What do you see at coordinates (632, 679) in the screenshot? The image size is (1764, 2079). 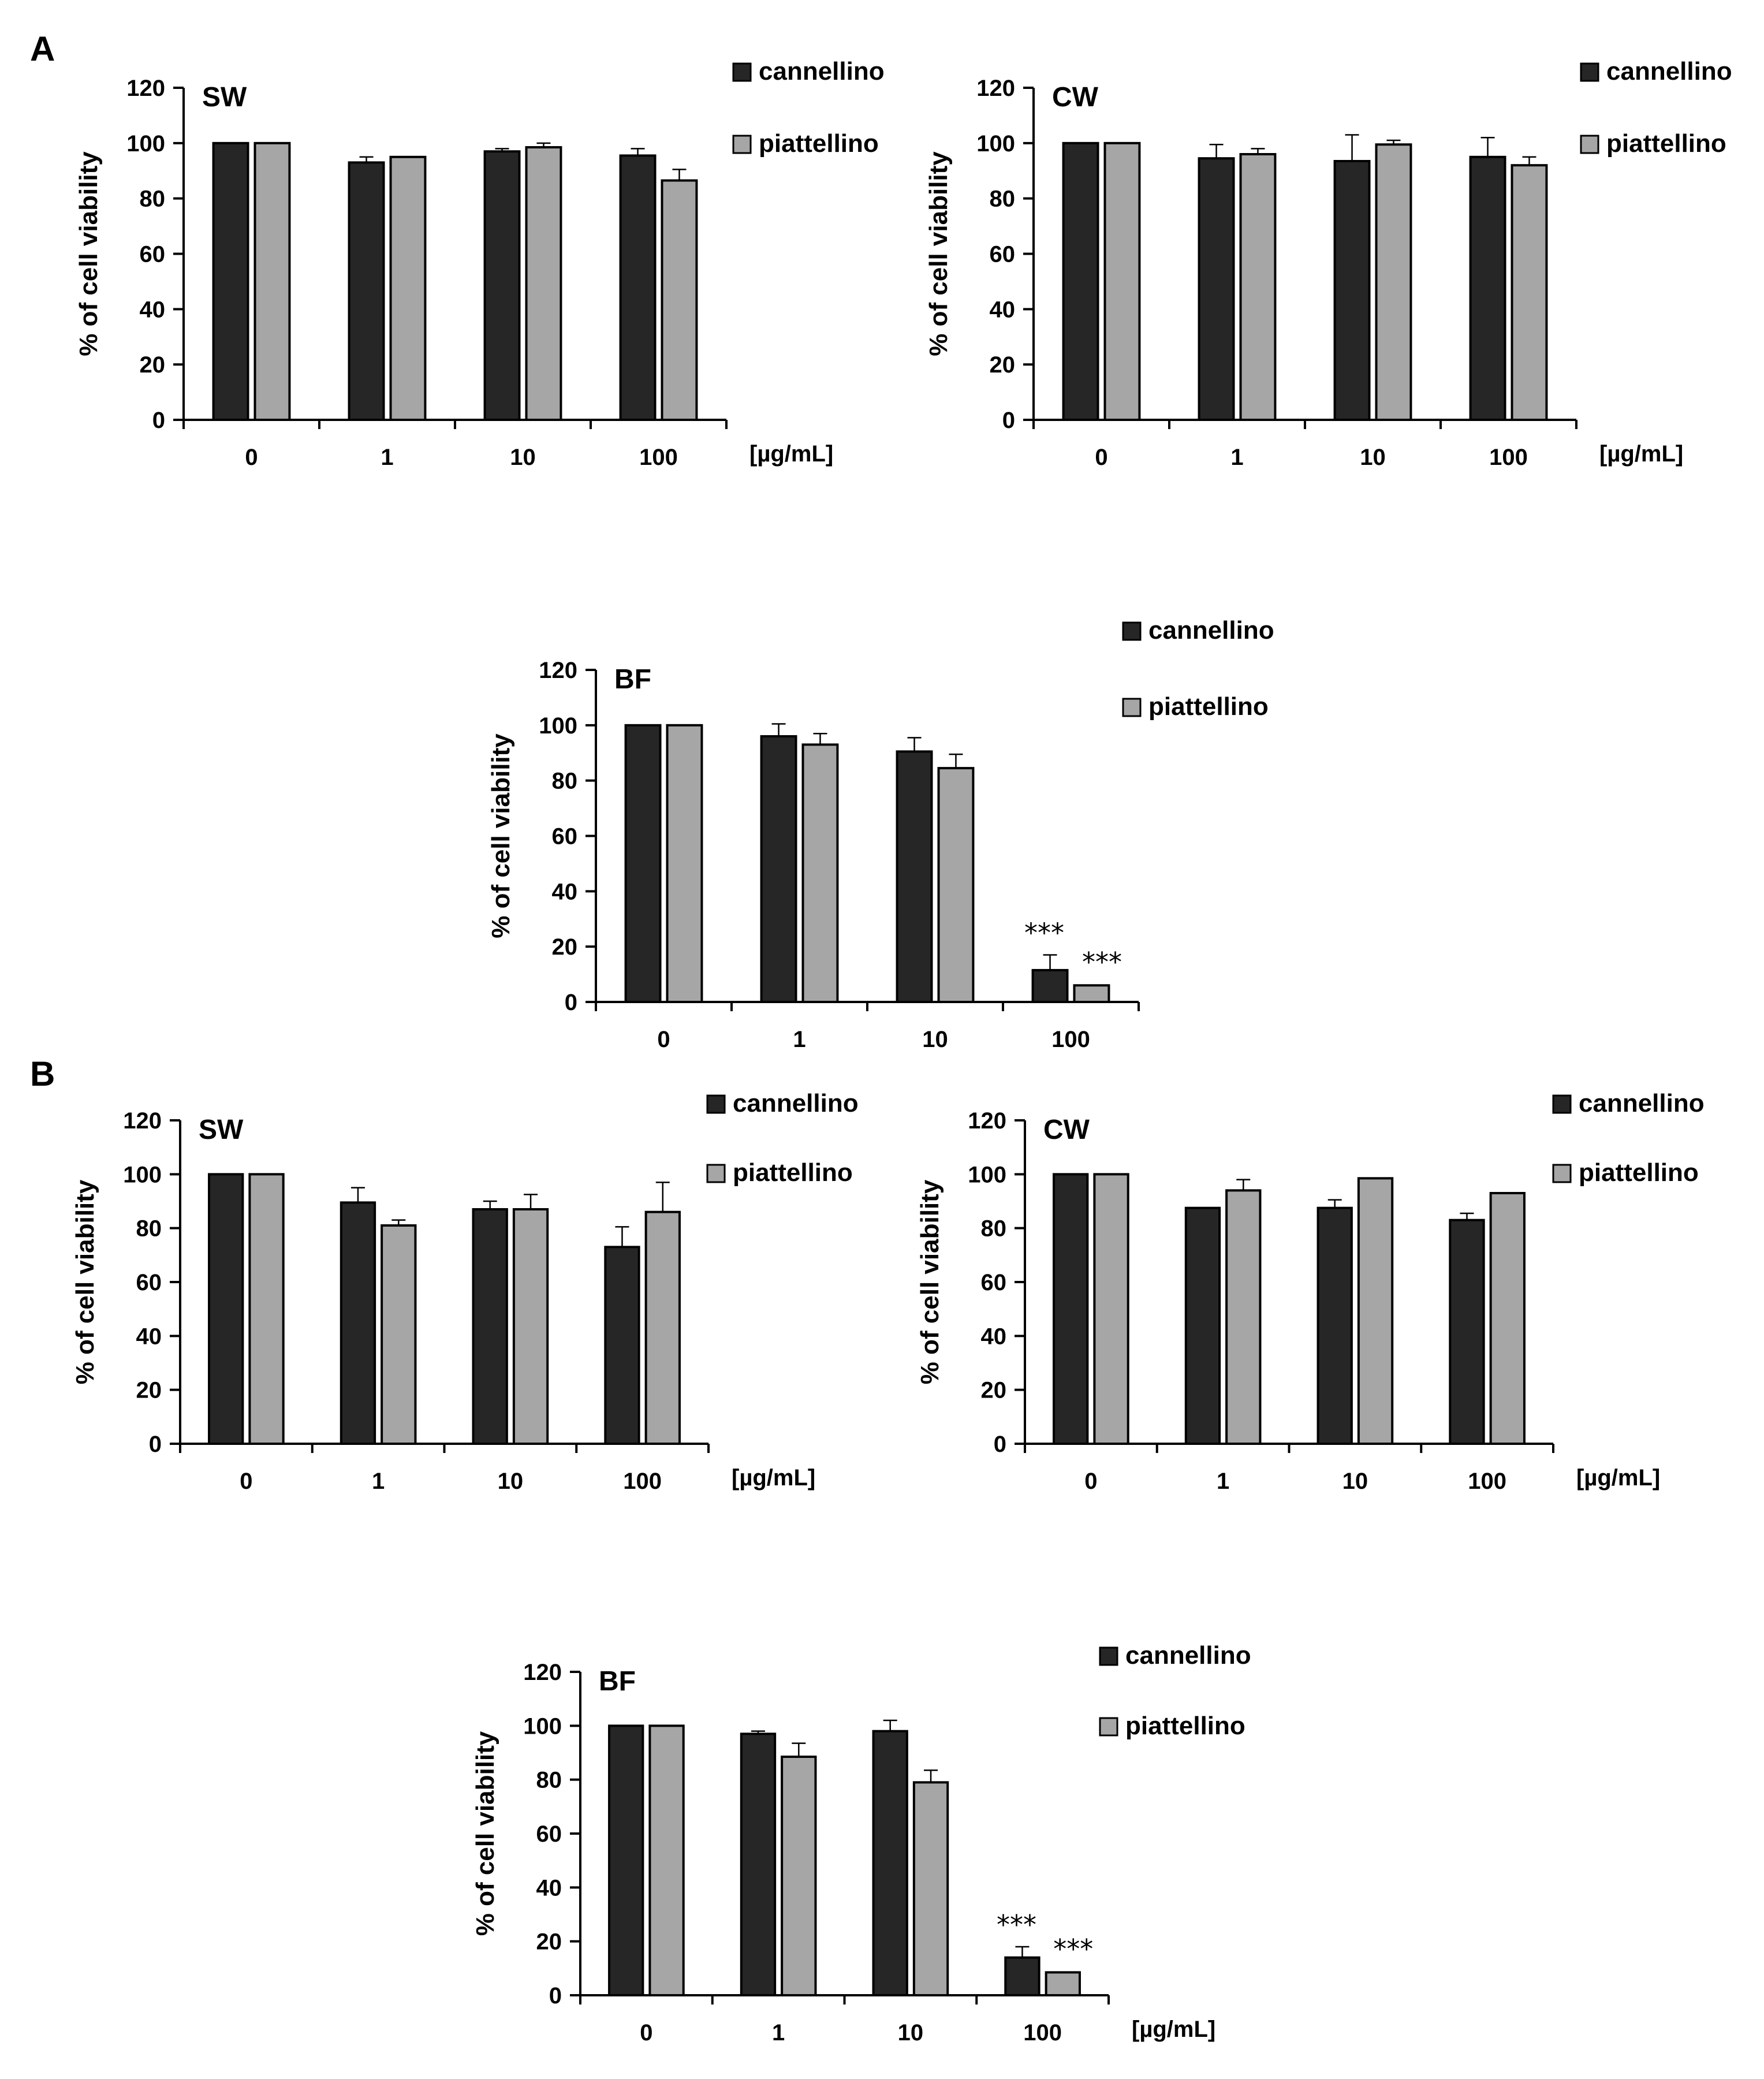 I see `chart-title: BF` at bounding box center [632, 679].